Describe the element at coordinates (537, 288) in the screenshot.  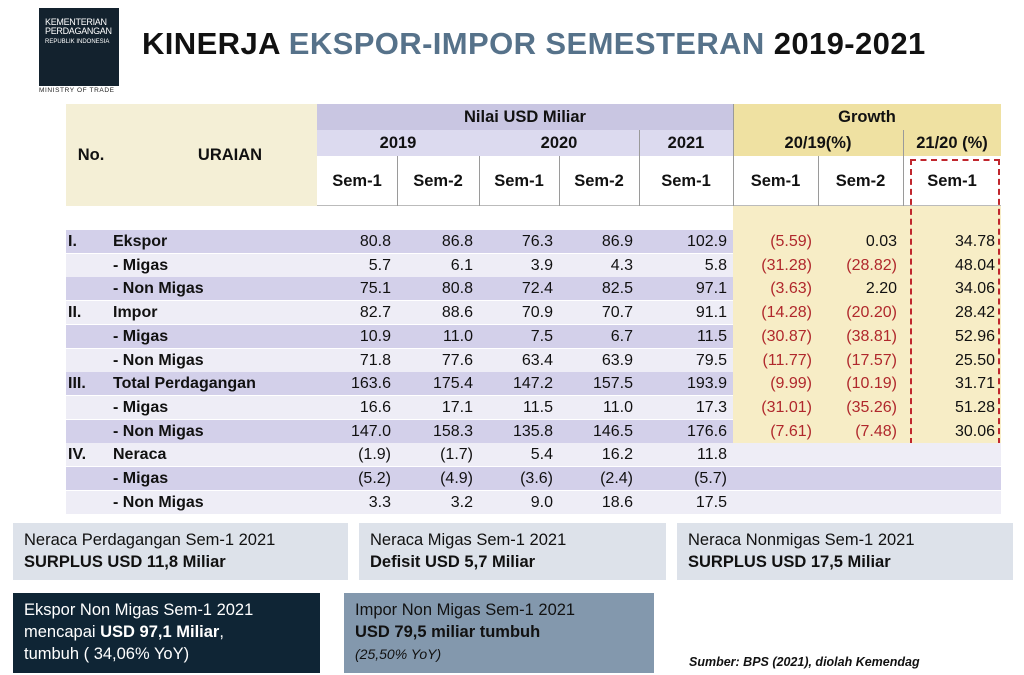
I see `table-cell: 72.4` at that location.